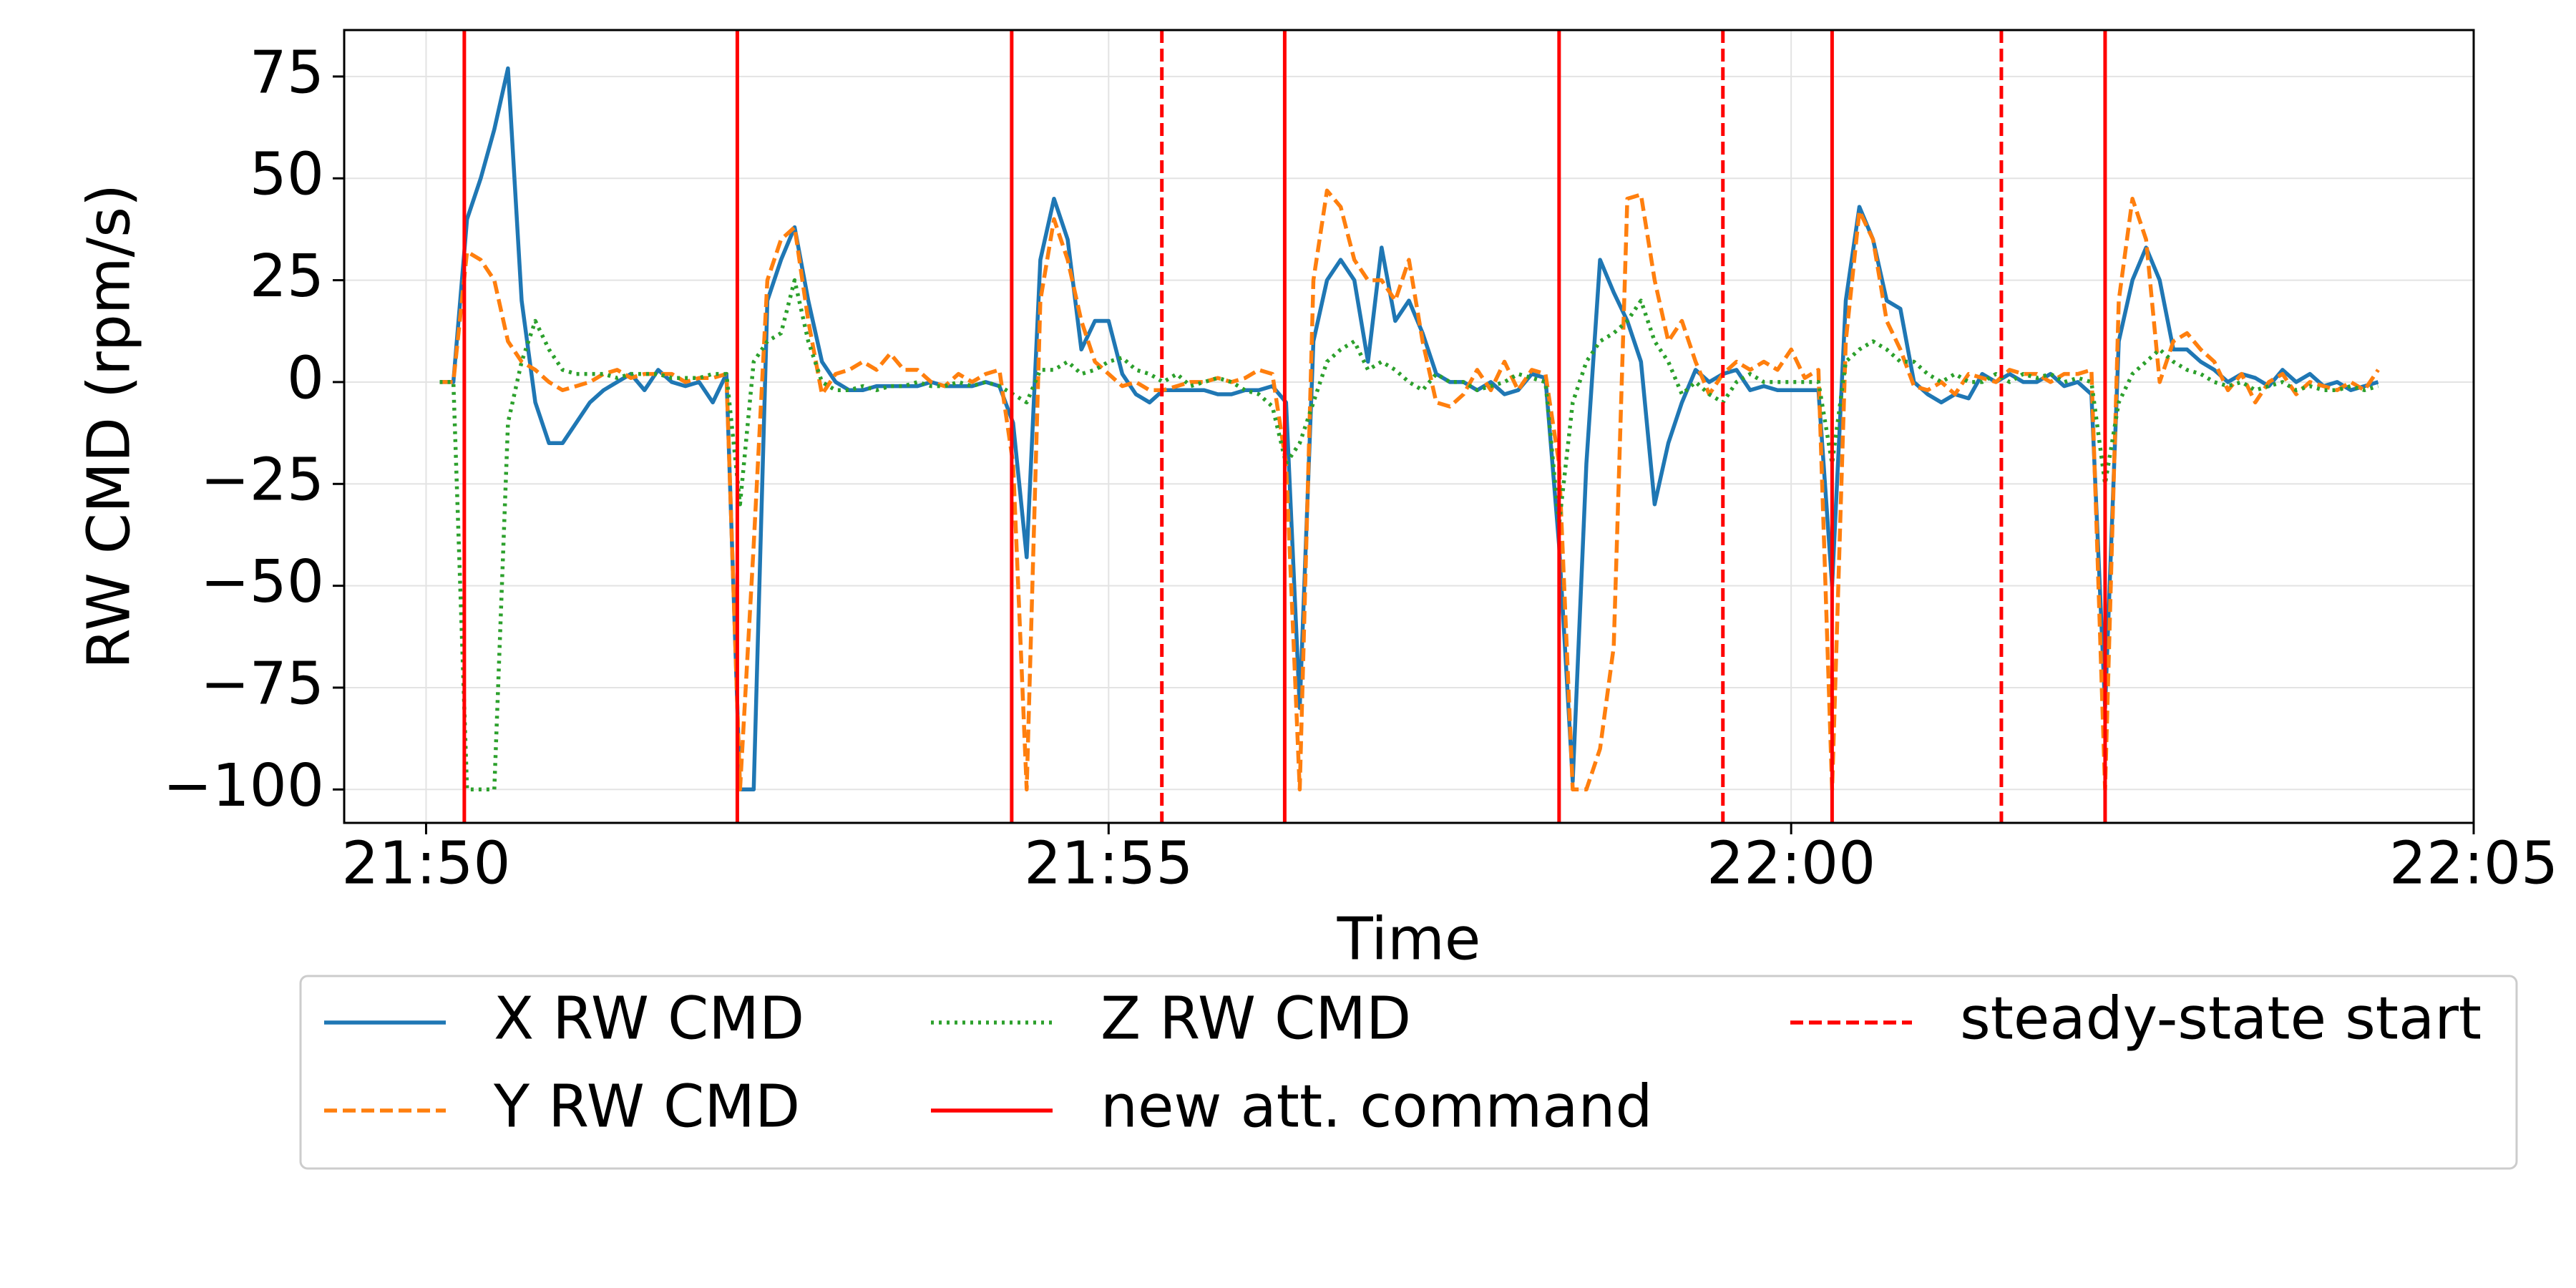 This screenshot has width=2576, height=1288. Describe the element at coordinates (649, 1019) in the screenshot. I see `legend-label: X RW CMD` at that location.